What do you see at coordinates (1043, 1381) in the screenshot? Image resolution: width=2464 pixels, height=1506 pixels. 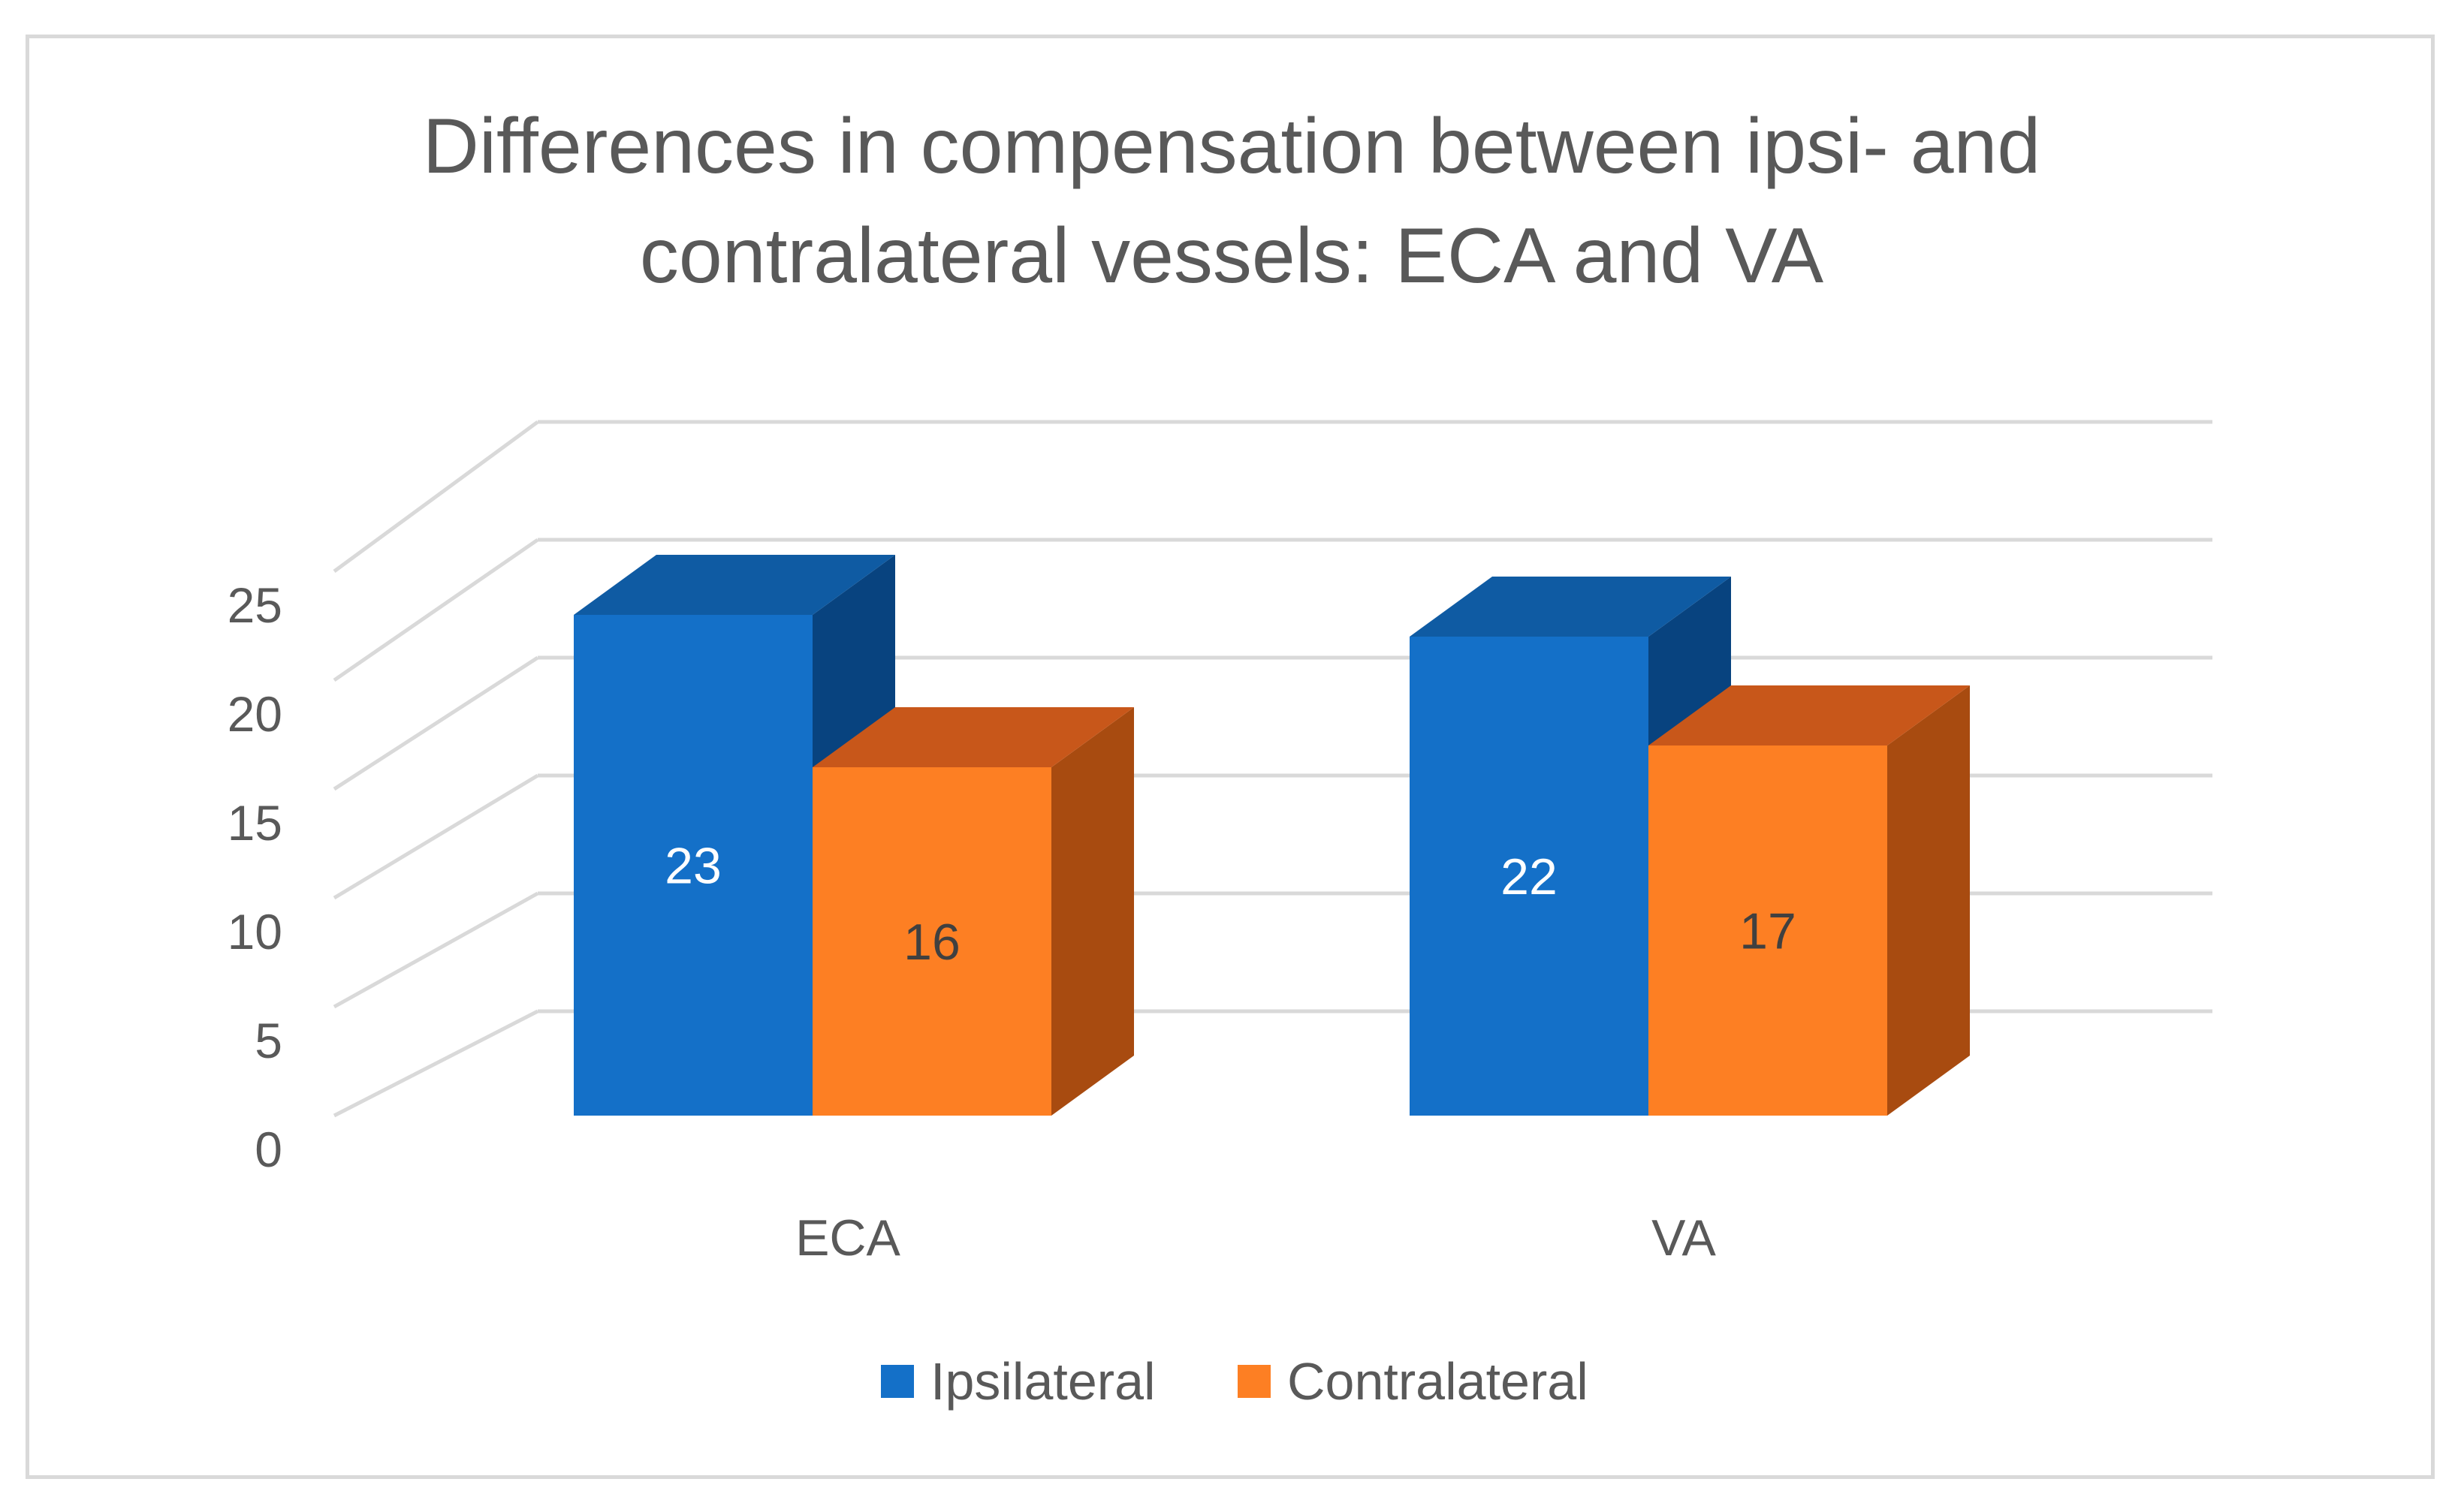 I see `legend-label-ipsilateral: Ipsilateral` at bounding box center [1043, 1381].